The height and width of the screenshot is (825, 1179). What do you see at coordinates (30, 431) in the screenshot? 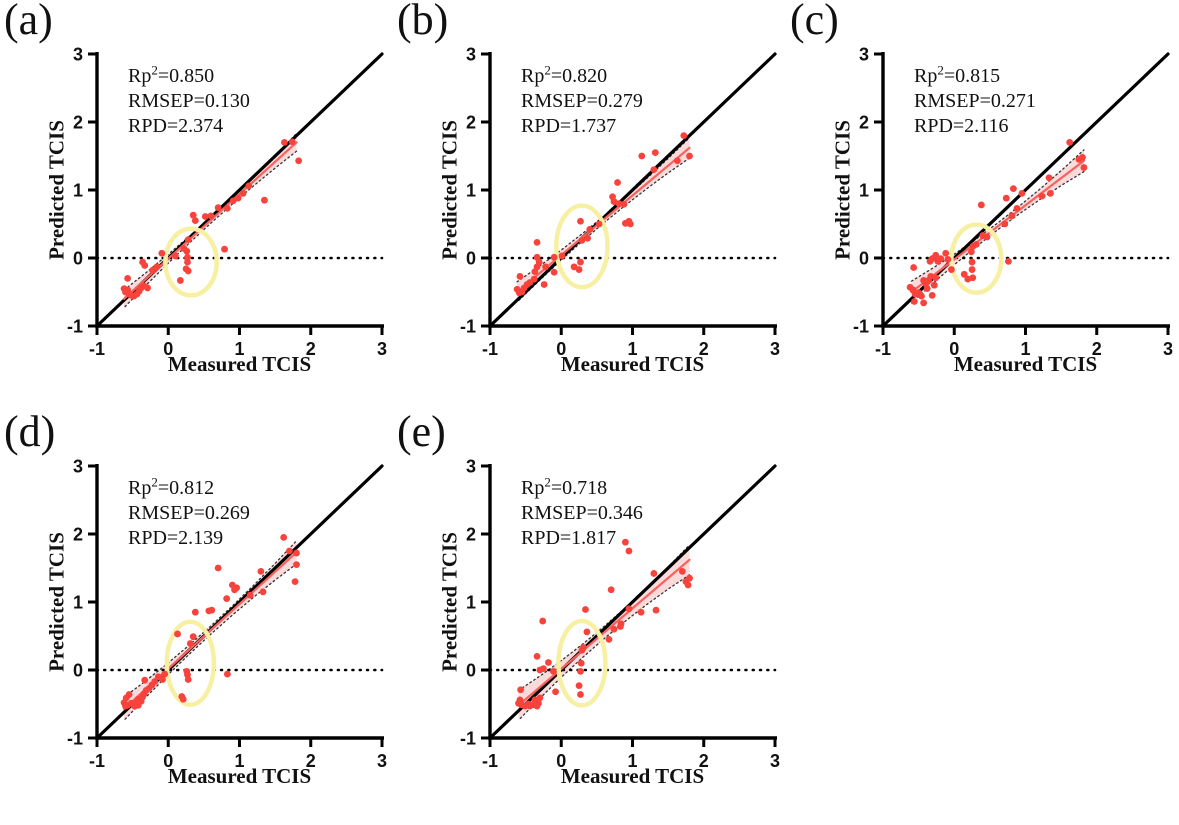
I see `panel-label-d: (d)` at bounding box center [30, 431].